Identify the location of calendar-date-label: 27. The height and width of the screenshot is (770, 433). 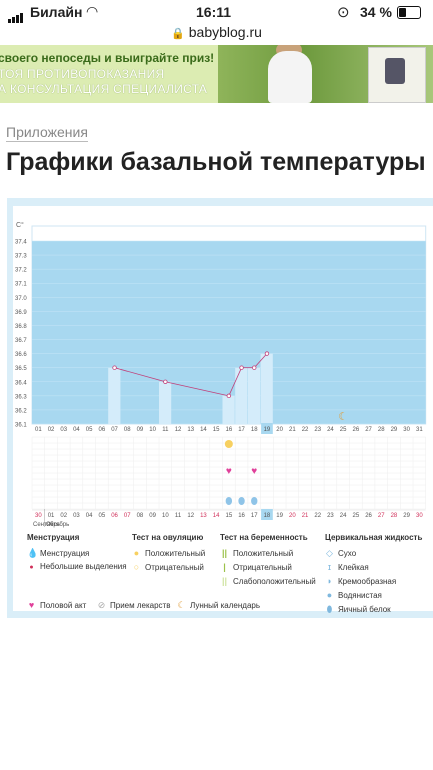
(381, 516).